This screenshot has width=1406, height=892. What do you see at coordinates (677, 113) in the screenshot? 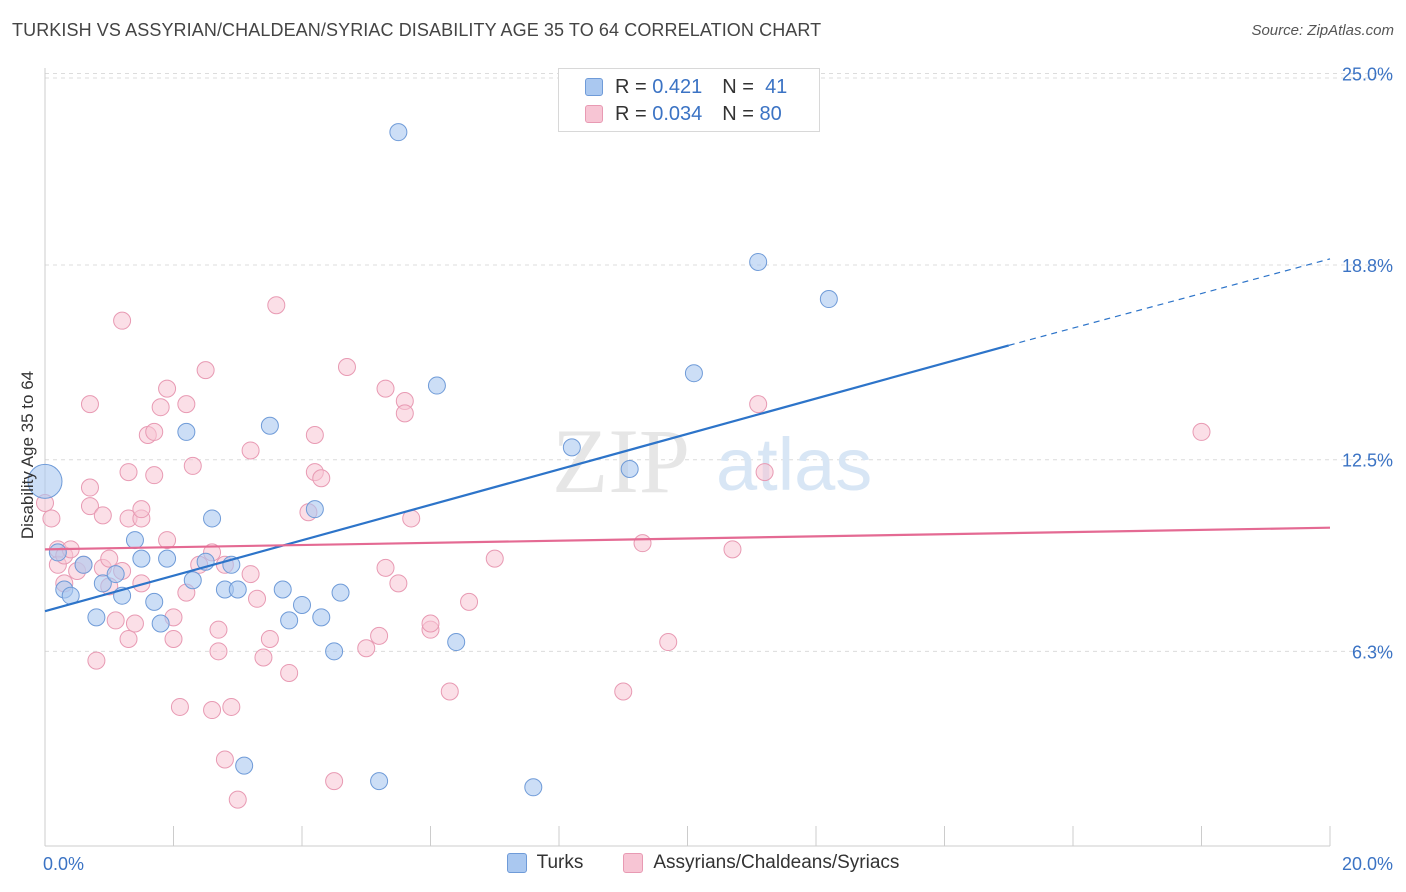
I see `legend-r-value-assyrian: 0.034` at bounding box center [677, 113].